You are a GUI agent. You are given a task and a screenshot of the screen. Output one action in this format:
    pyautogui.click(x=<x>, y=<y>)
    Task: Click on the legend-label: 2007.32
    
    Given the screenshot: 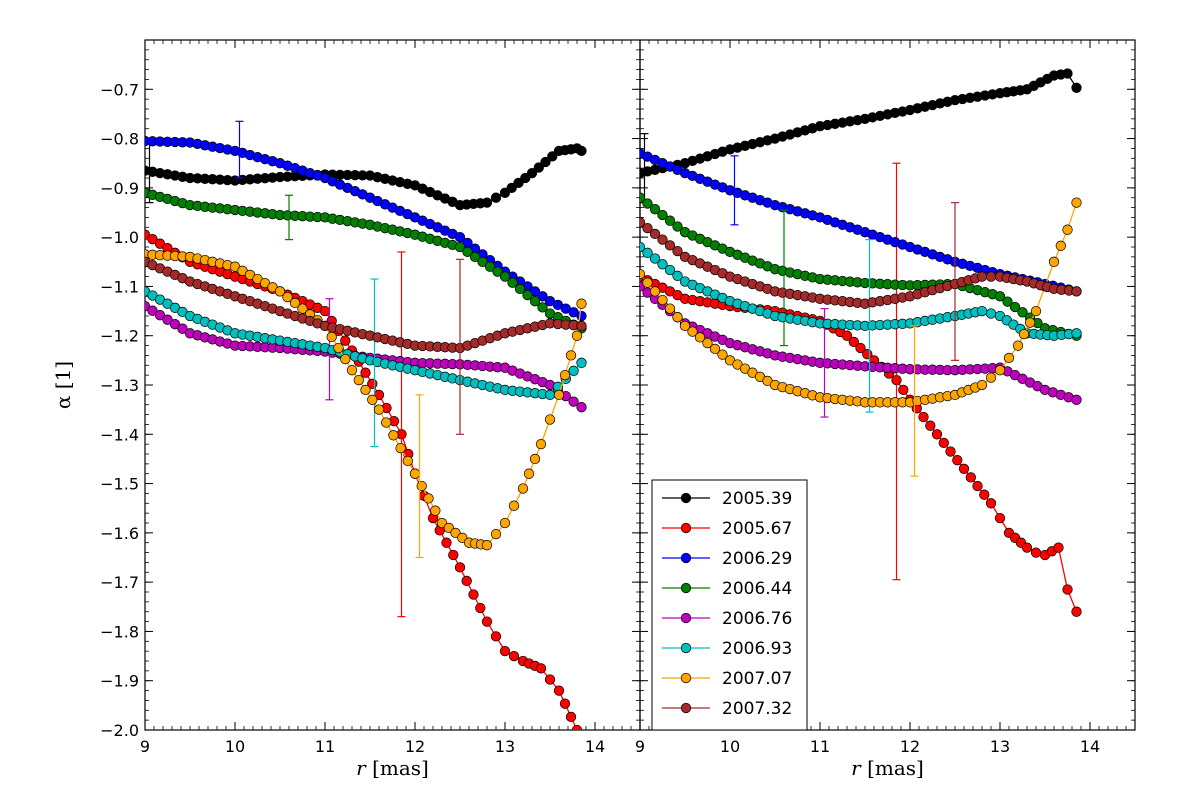 What is the action you would take?
    pyautogui.click(x=757, y=709)
    